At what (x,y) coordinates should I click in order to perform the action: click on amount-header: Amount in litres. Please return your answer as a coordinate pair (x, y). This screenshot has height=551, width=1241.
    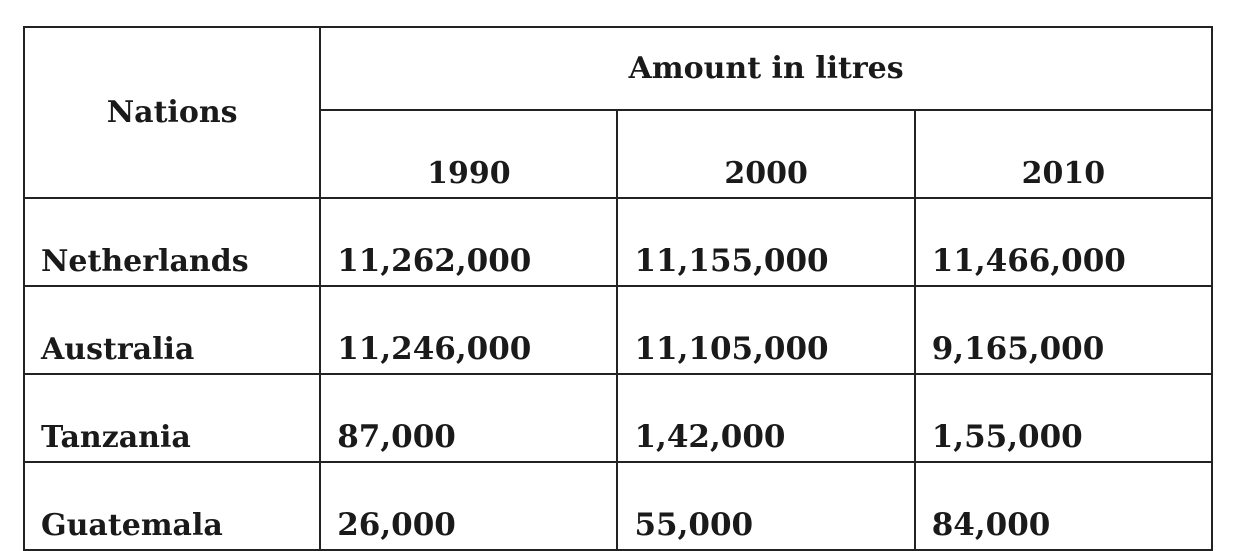
    Looking at the image, I should click on (766, 68).